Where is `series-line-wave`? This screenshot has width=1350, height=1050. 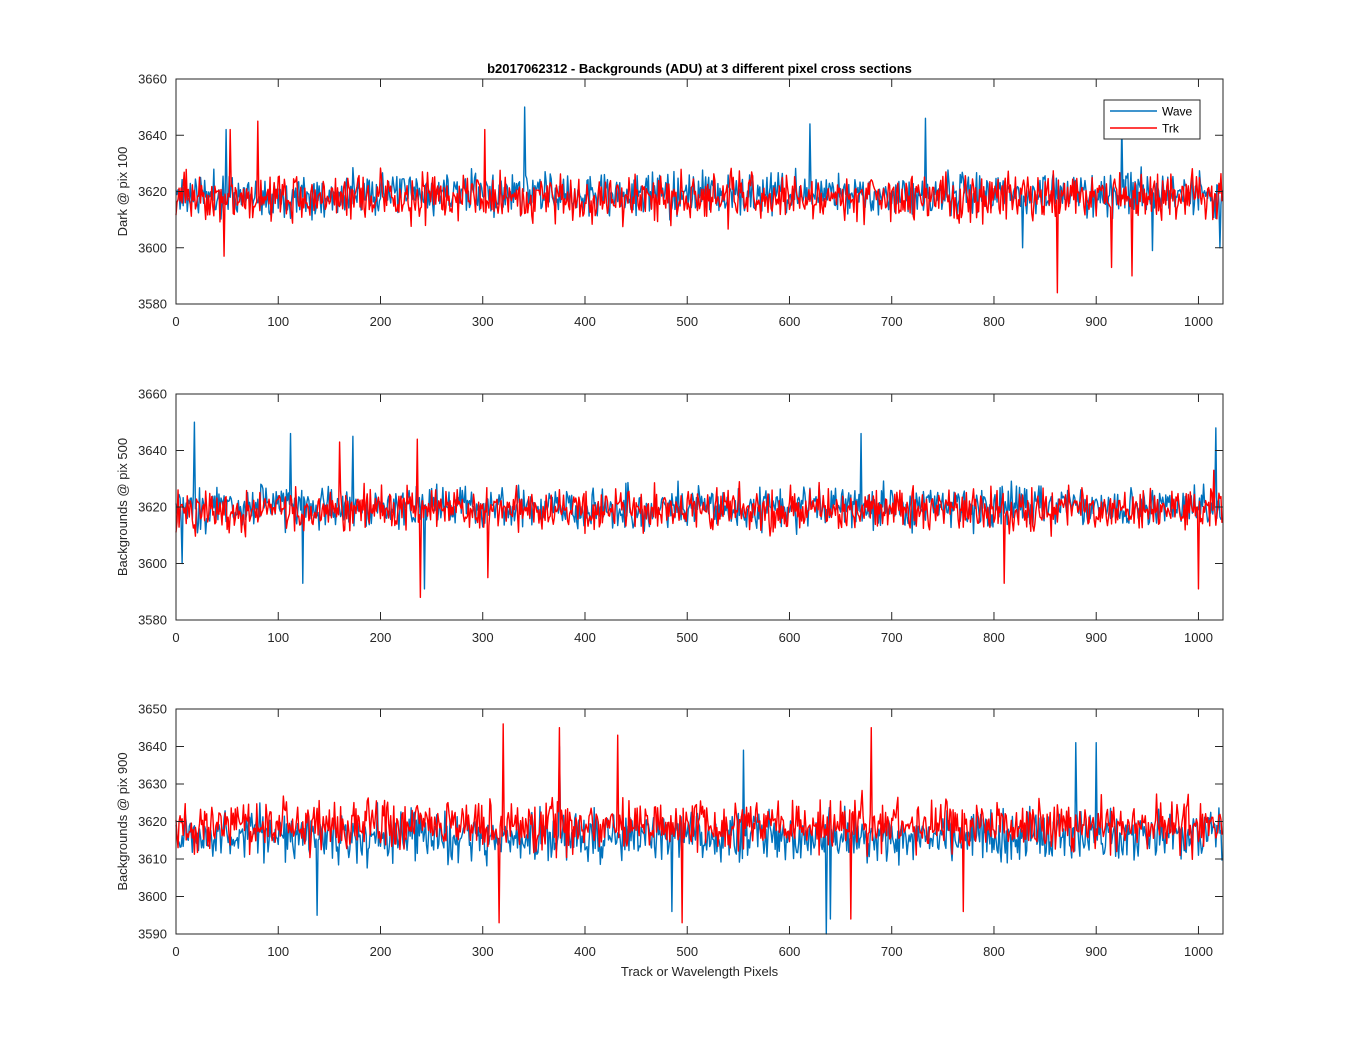 series-line-wave is located at coordinates (699, 179).